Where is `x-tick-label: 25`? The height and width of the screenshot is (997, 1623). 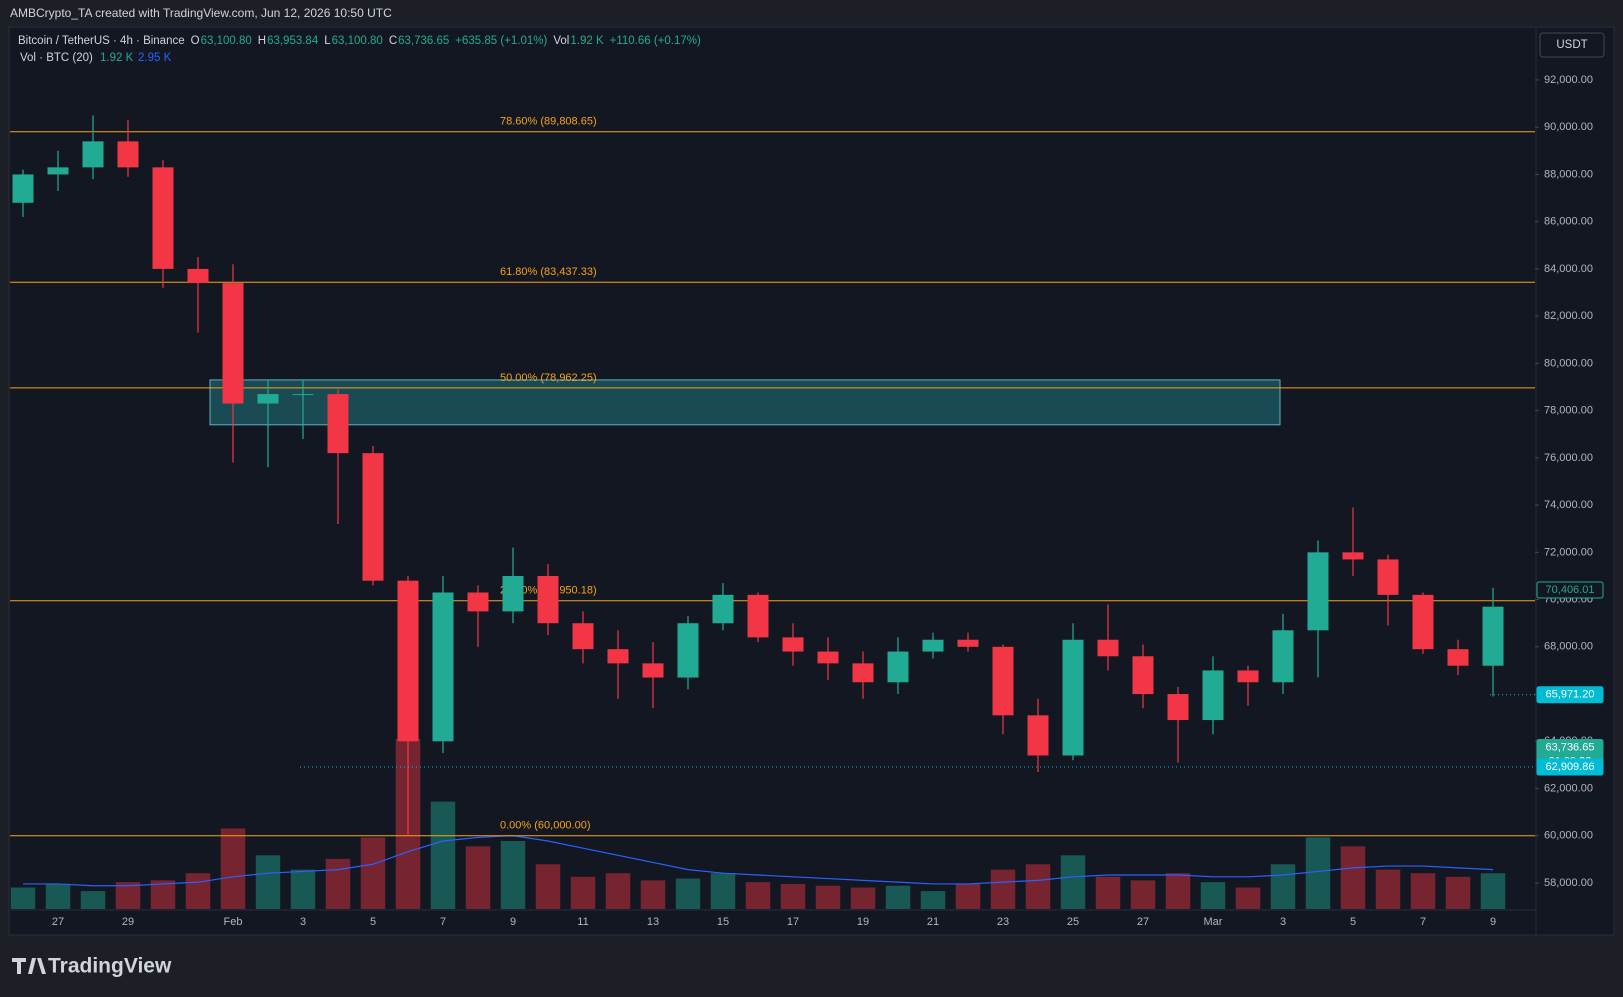 x-tick-label: 25 is located at coordinates (1073, 922).